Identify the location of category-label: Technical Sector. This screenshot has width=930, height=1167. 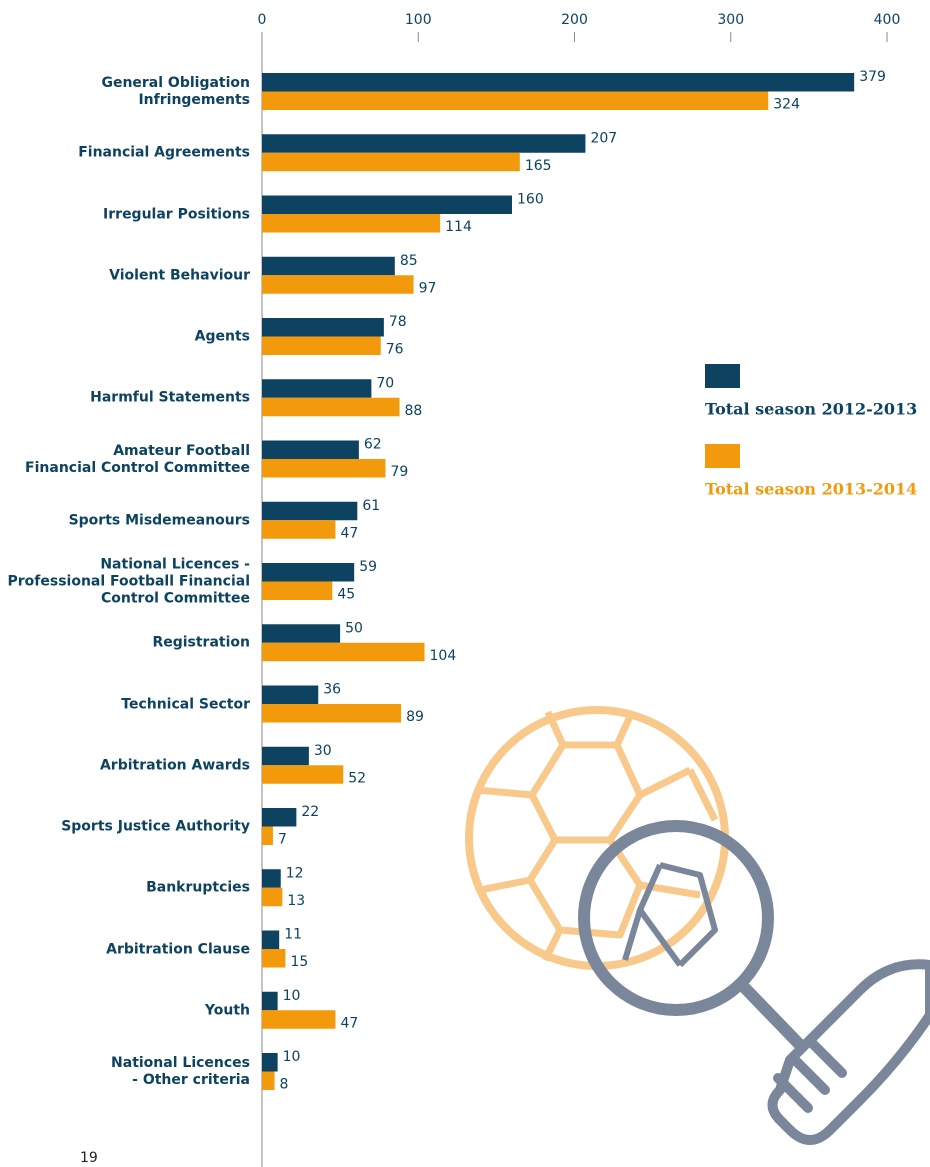
(185, 704).